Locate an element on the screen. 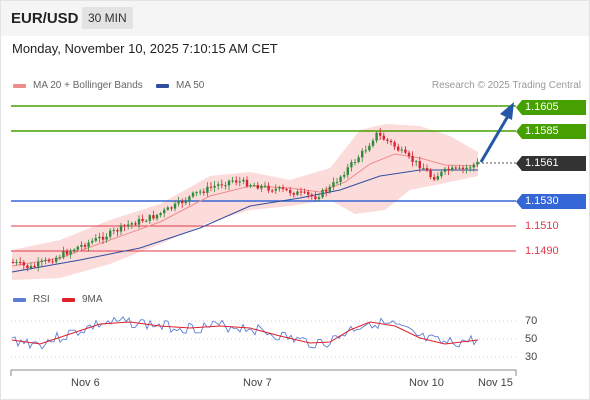  ma20-swatch is located at coordinates (19, 85).